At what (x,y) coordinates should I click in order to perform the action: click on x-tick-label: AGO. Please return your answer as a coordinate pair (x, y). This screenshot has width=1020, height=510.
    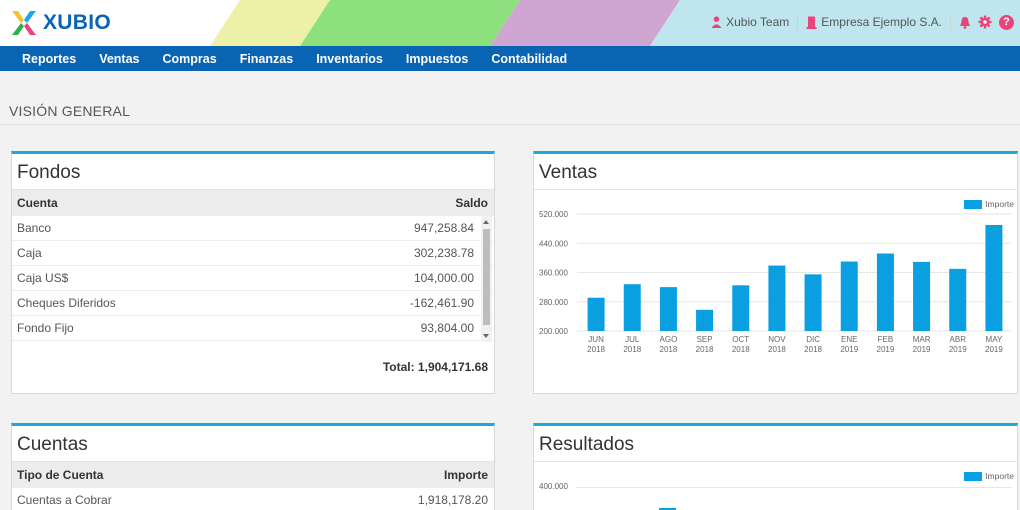
    Looking at the image, I should click on (669, 339).